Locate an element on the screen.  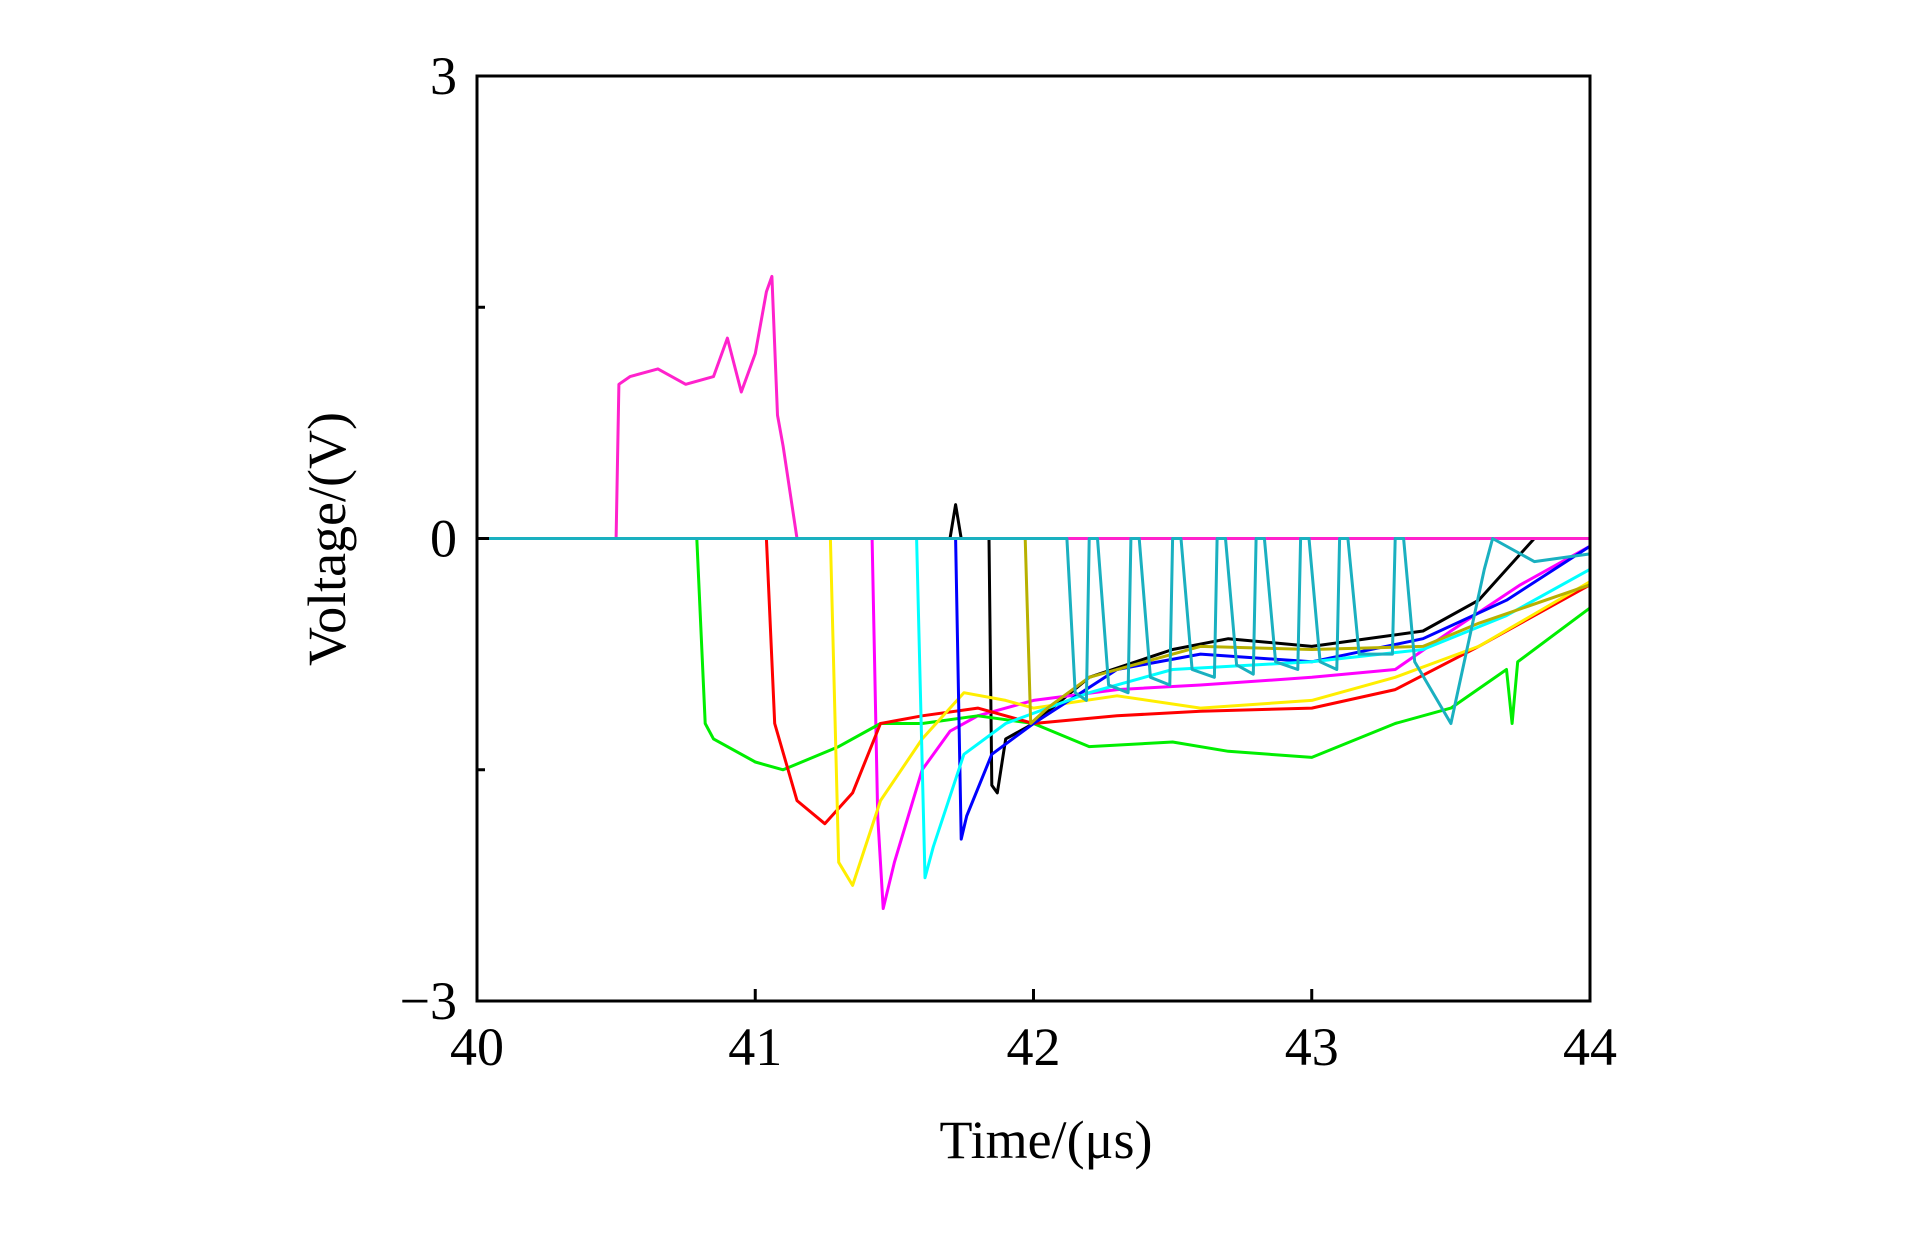
x-tick-label: 44 is located at coordinates (1590, 1047).